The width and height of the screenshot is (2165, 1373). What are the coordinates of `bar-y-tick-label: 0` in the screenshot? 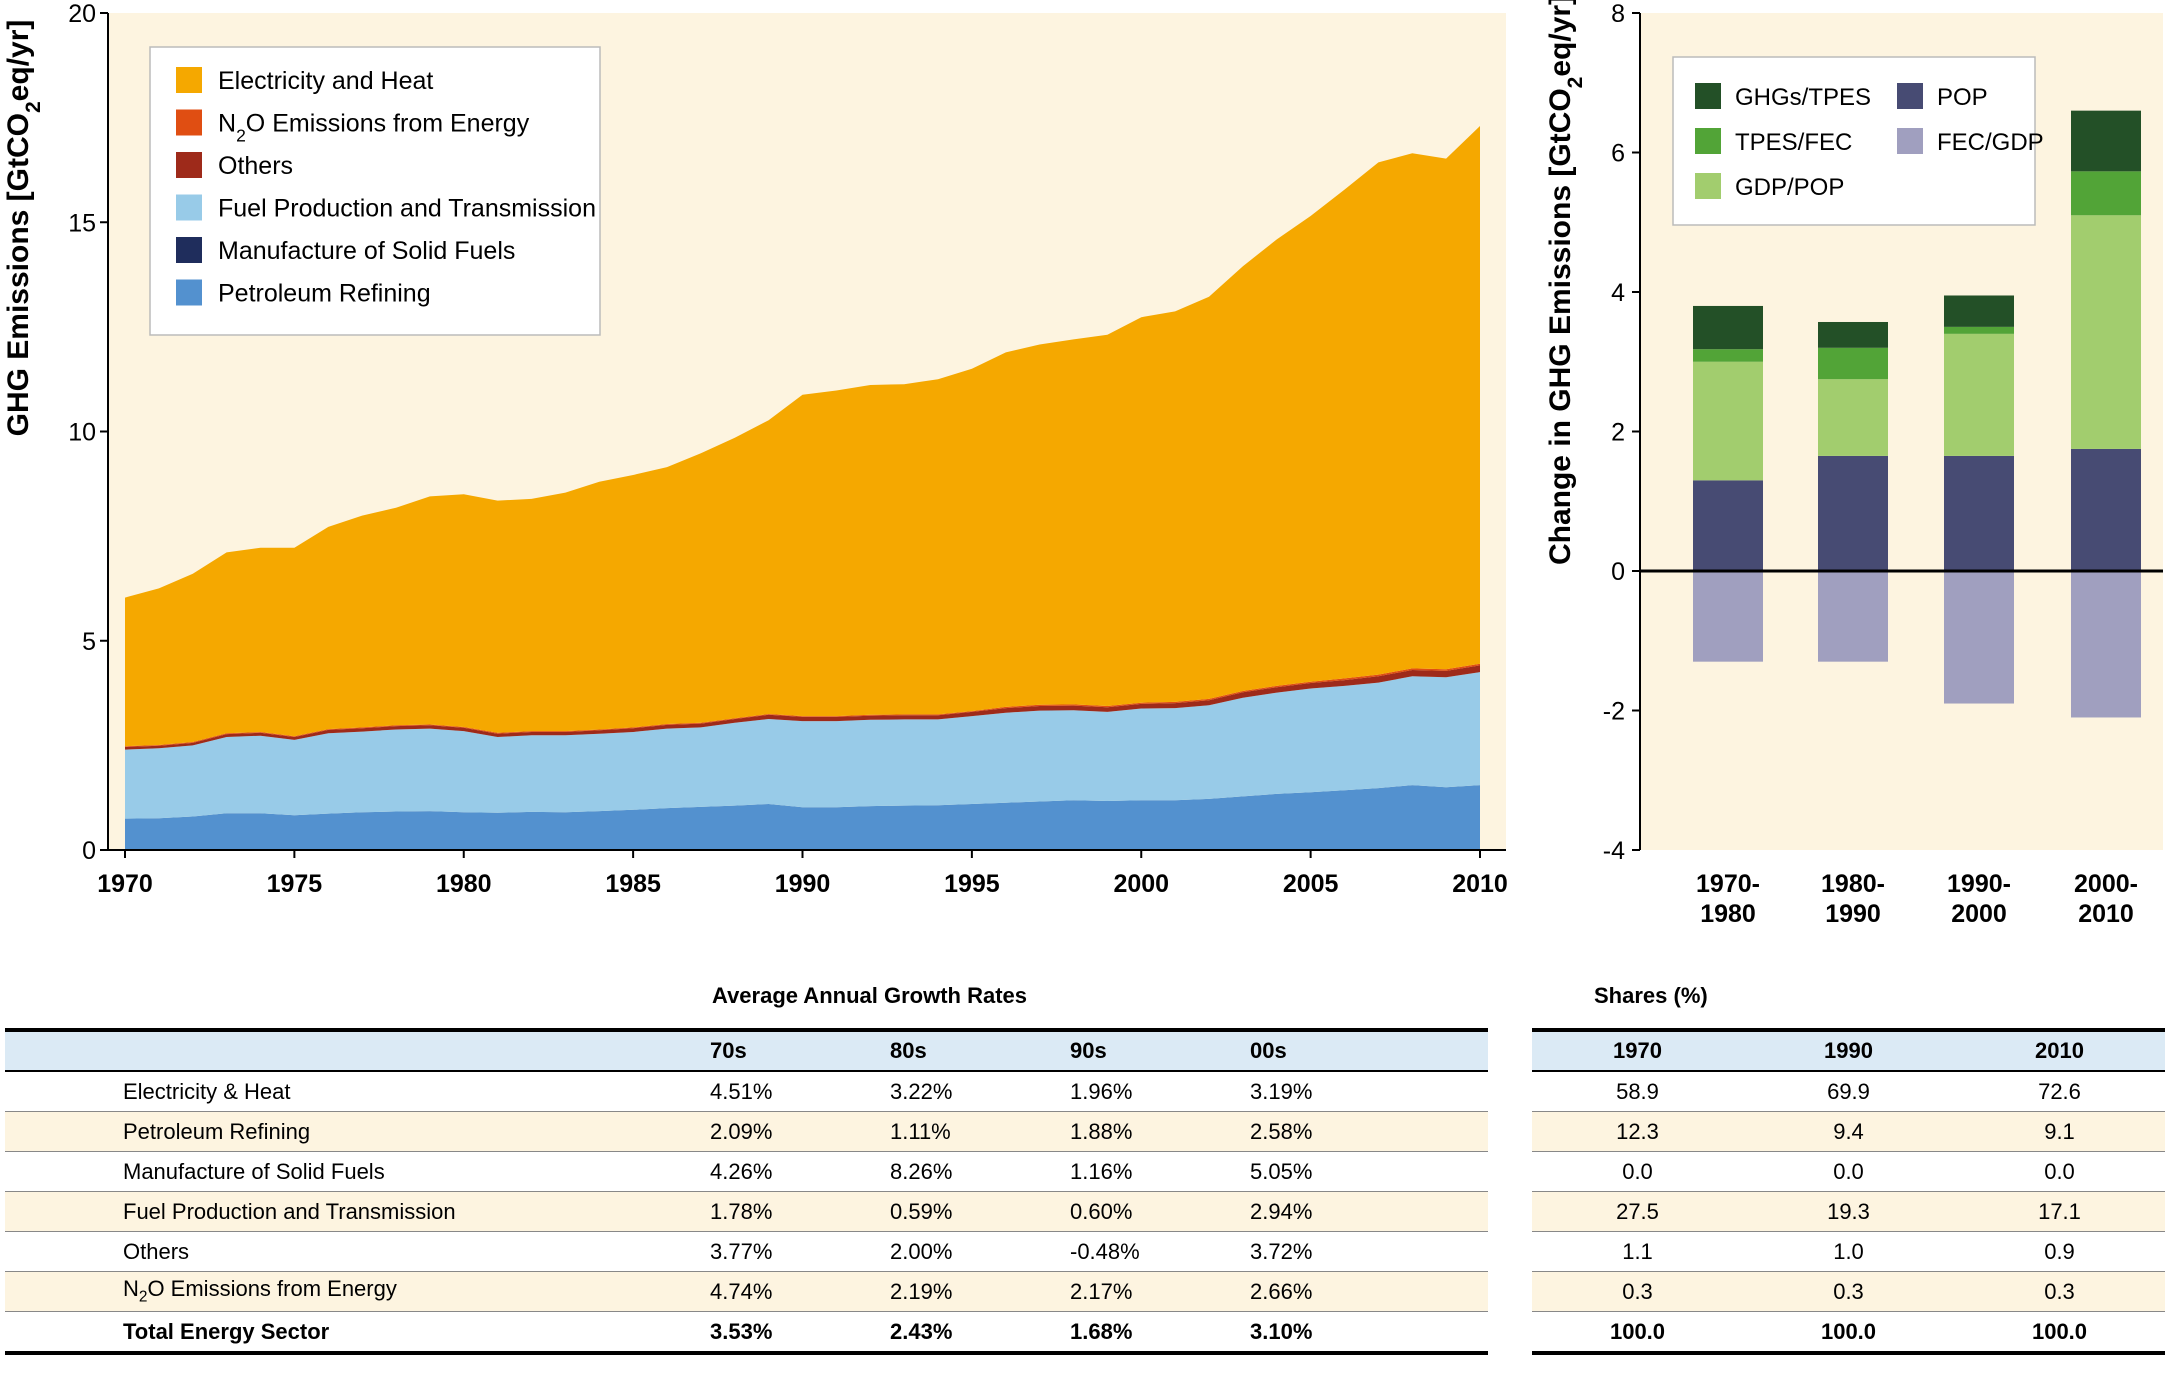 It's located at (1618, 572).